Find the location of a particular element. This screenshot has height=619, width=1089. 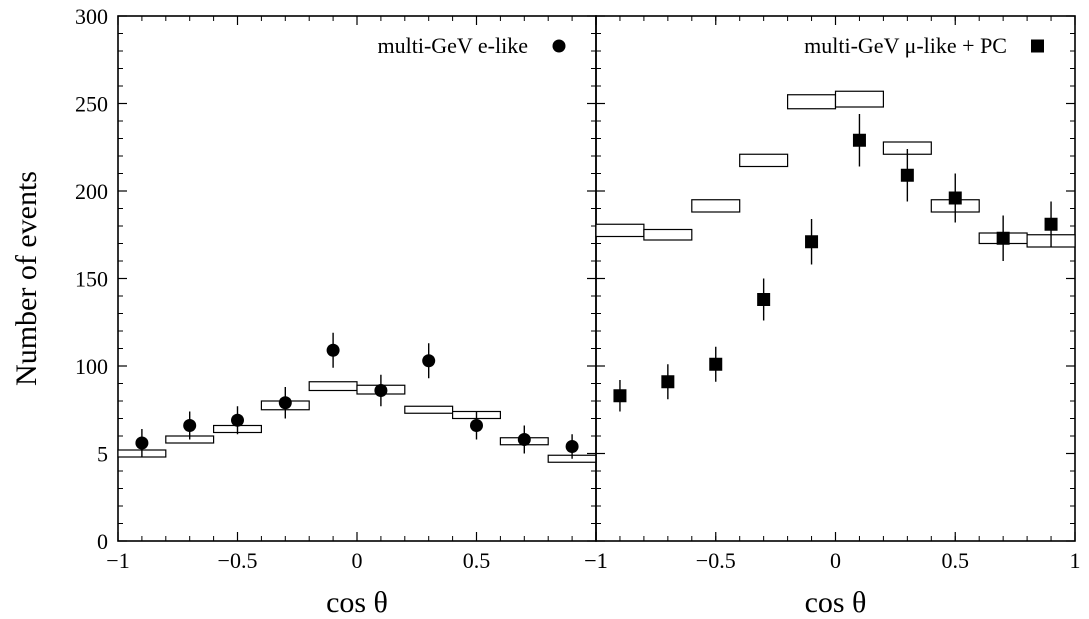

right-x-axis-title: cos θ is located at coordinates (836, 600).